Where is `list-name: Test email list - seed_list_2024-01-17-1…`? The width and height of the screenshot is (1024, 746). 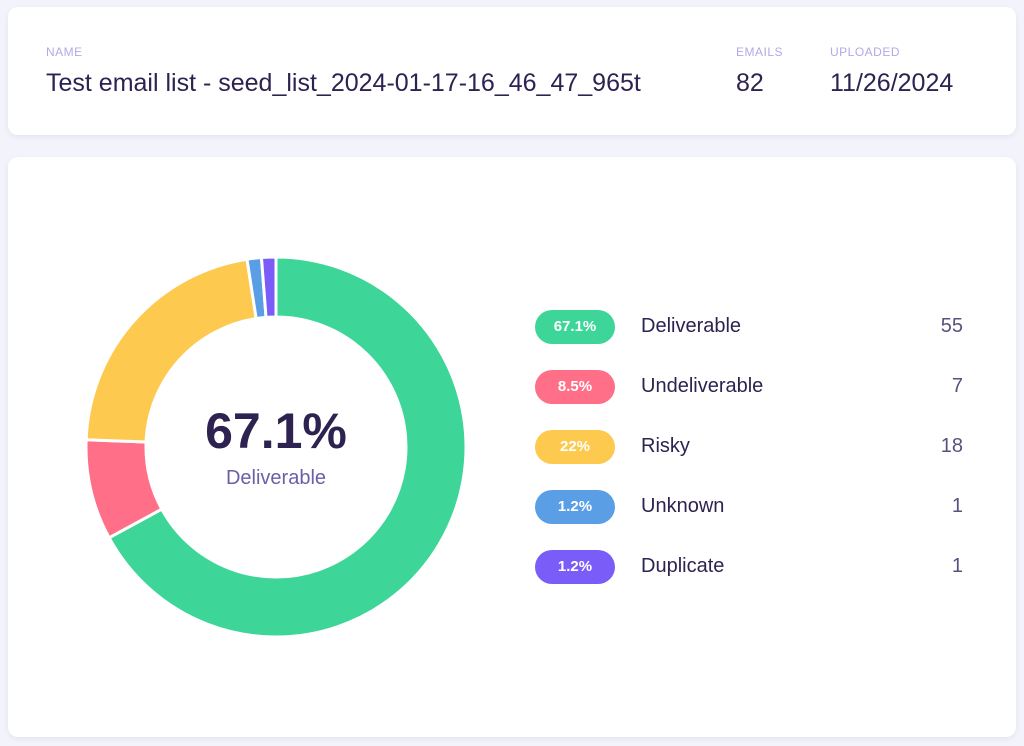 list-name: Test email list - seed_list_2024-01-17-1… is located at coordinates (343, 83).